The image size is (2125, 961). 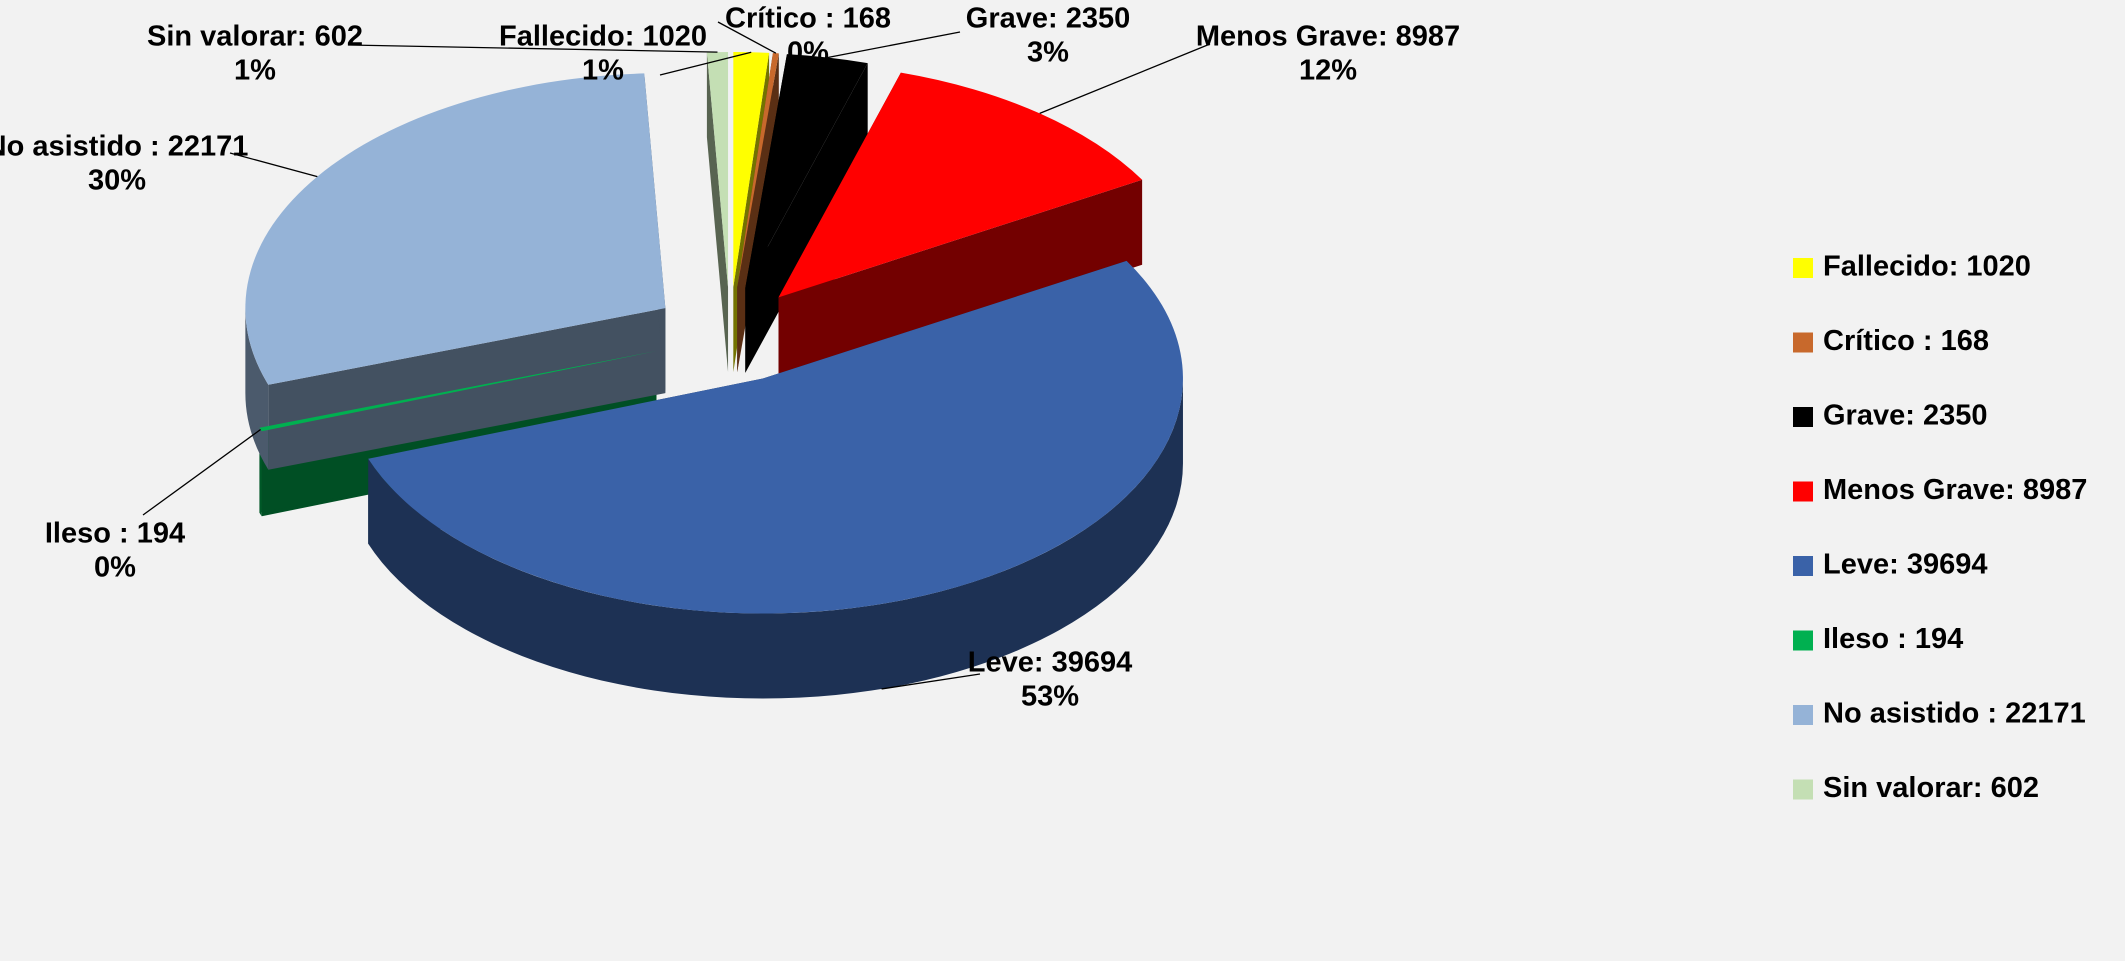 I want to click on data-label-percent: 30%, so click(x=117, y=181).